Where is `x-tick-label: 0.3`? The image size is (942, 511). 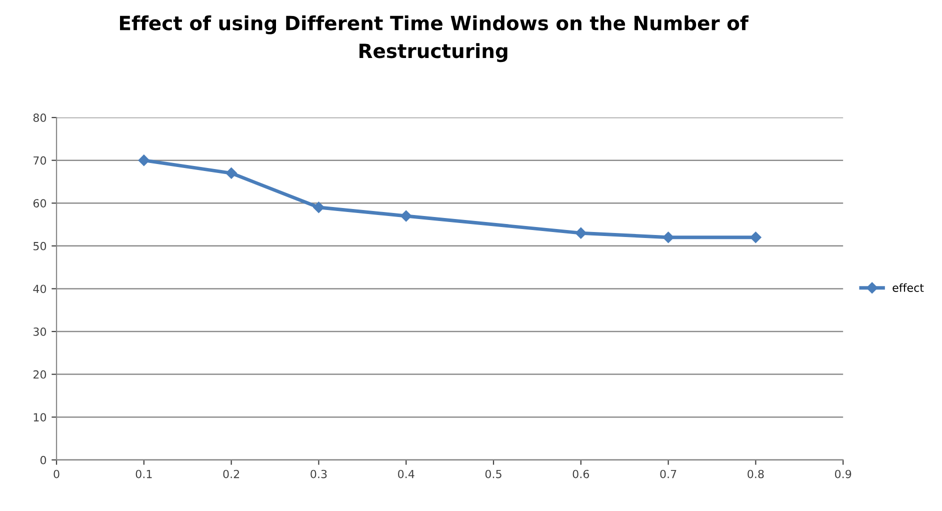 x-tick-label: 0.3 is located at coordinates (318, 474).